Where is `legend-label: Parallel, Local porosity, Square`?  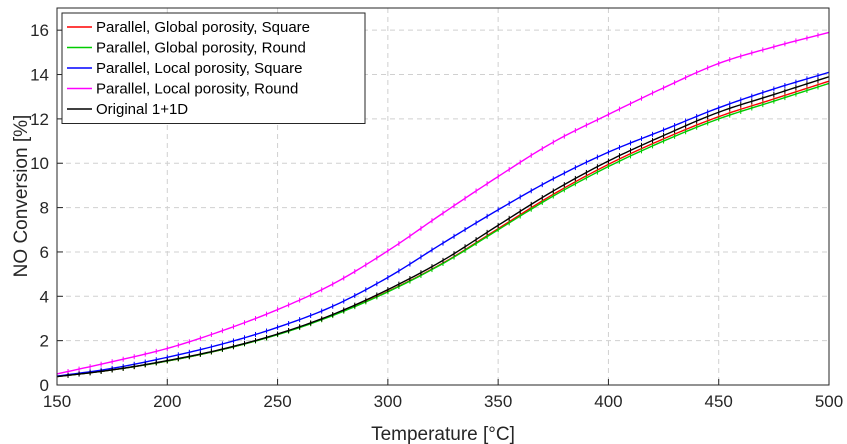
legend-label: Parallel, Local porosity, Square is located at coordinates (199, 68).